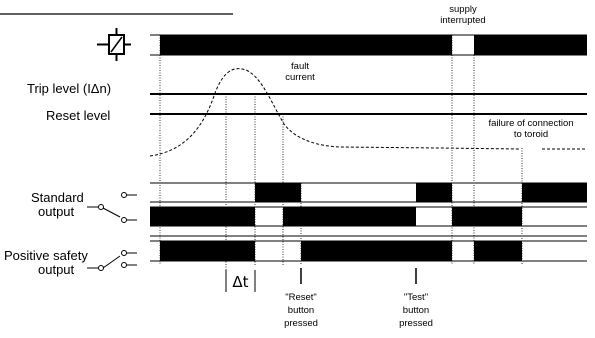  I want to click on standard-output-label-line1: Standard, so click(57, 197).